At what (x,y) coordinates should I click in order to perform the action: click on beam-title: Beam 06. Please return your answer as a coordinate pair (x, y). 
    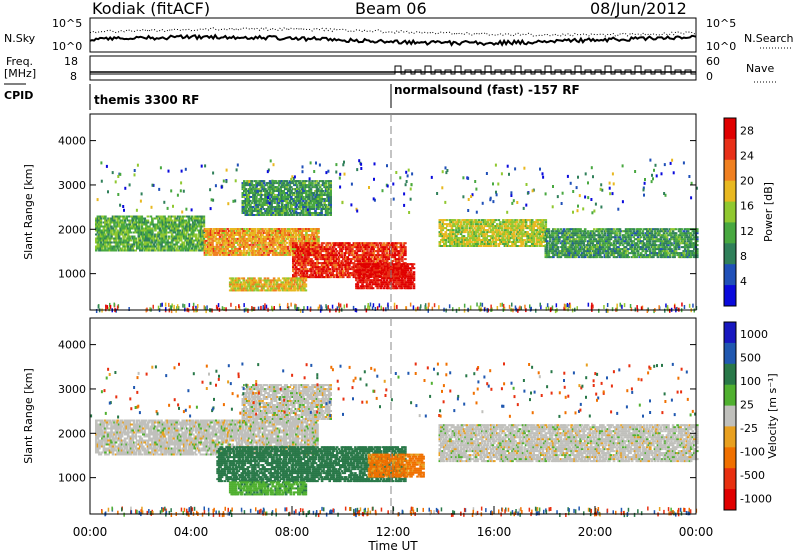
    Looking at the image, I should click on (391, 9).